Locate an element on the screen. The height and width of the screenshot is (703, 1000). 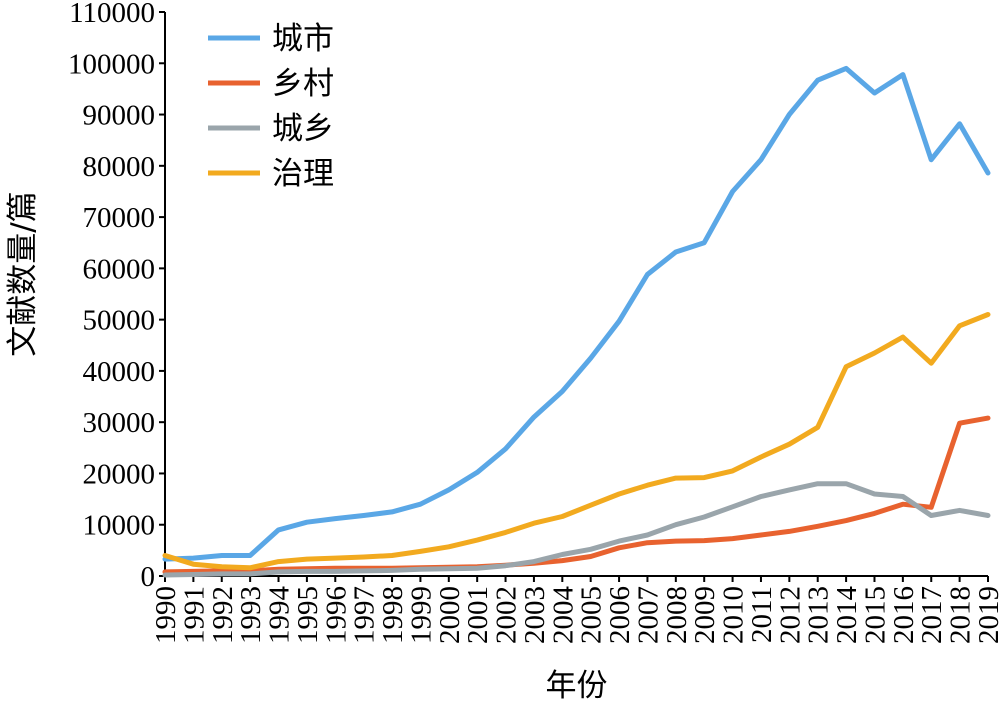
x-tick-label: 2013 is located at coordinates (819, 615).